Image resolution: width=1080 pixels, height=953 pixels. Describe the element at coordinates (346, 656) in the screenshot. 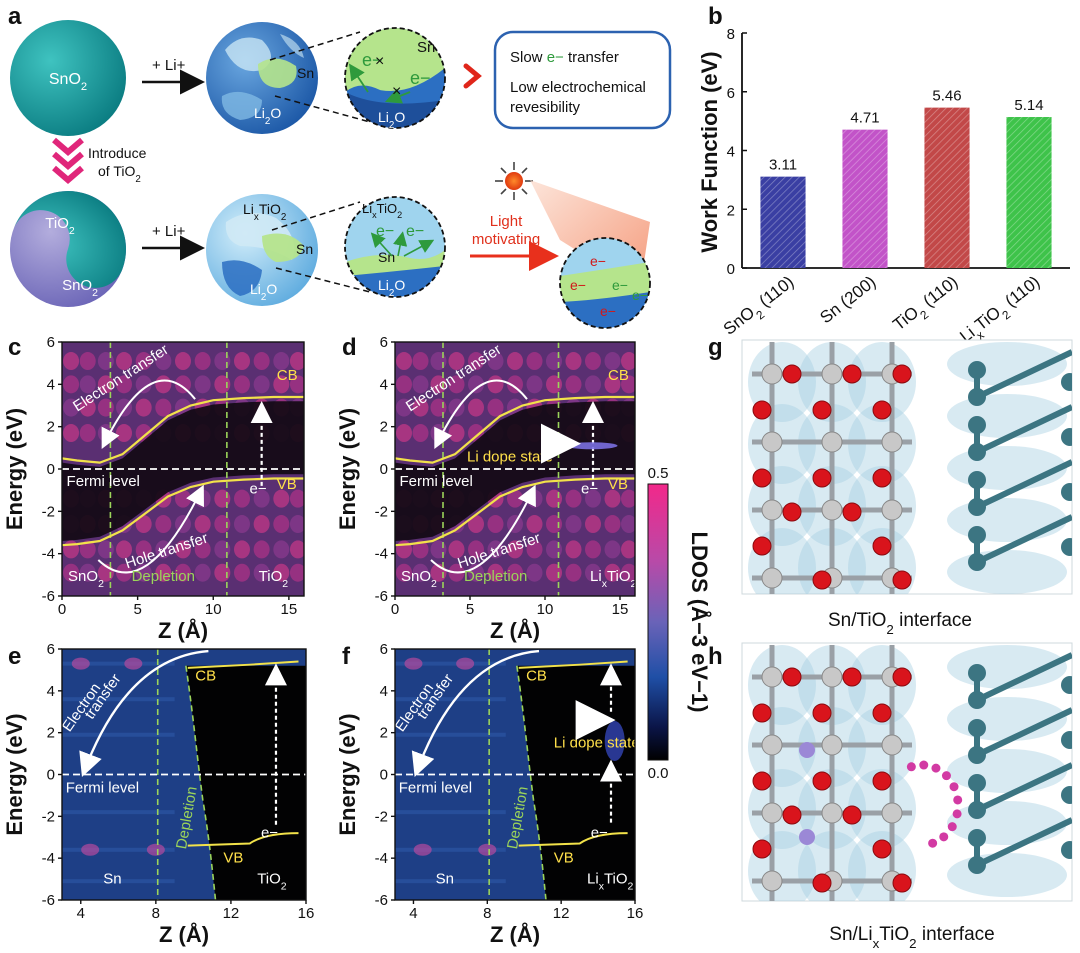

I see `panel-label-f: f` at that location.